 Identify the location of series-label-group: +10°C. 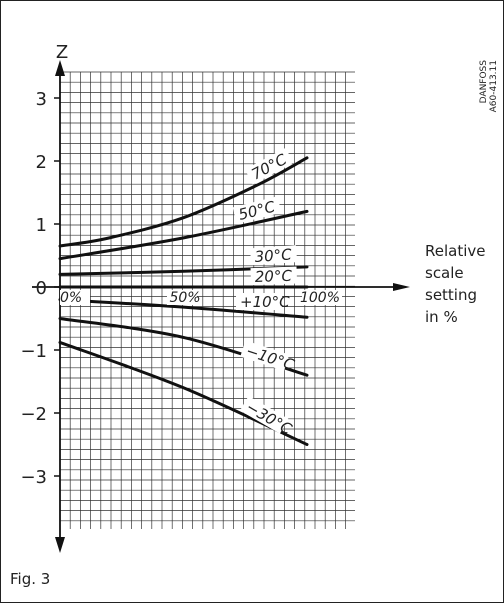
(263, 302).